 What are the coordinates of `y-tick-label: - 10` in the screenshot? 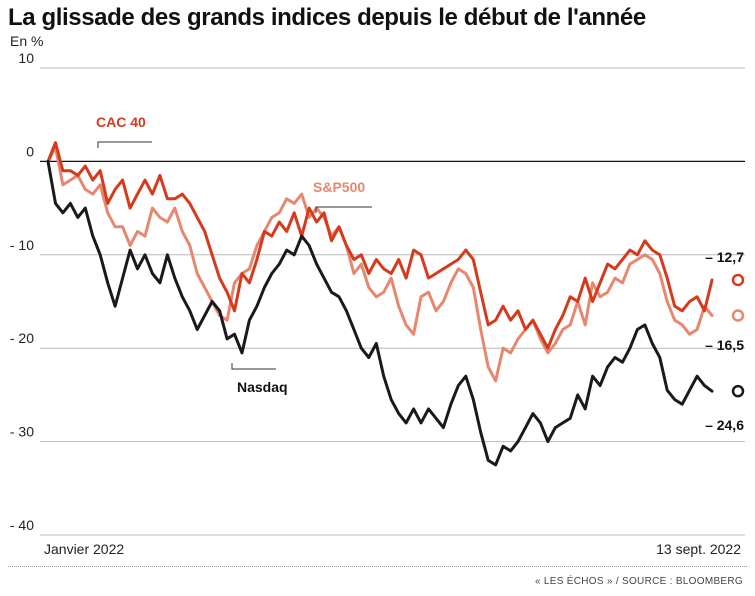 It's located at (22, 245).